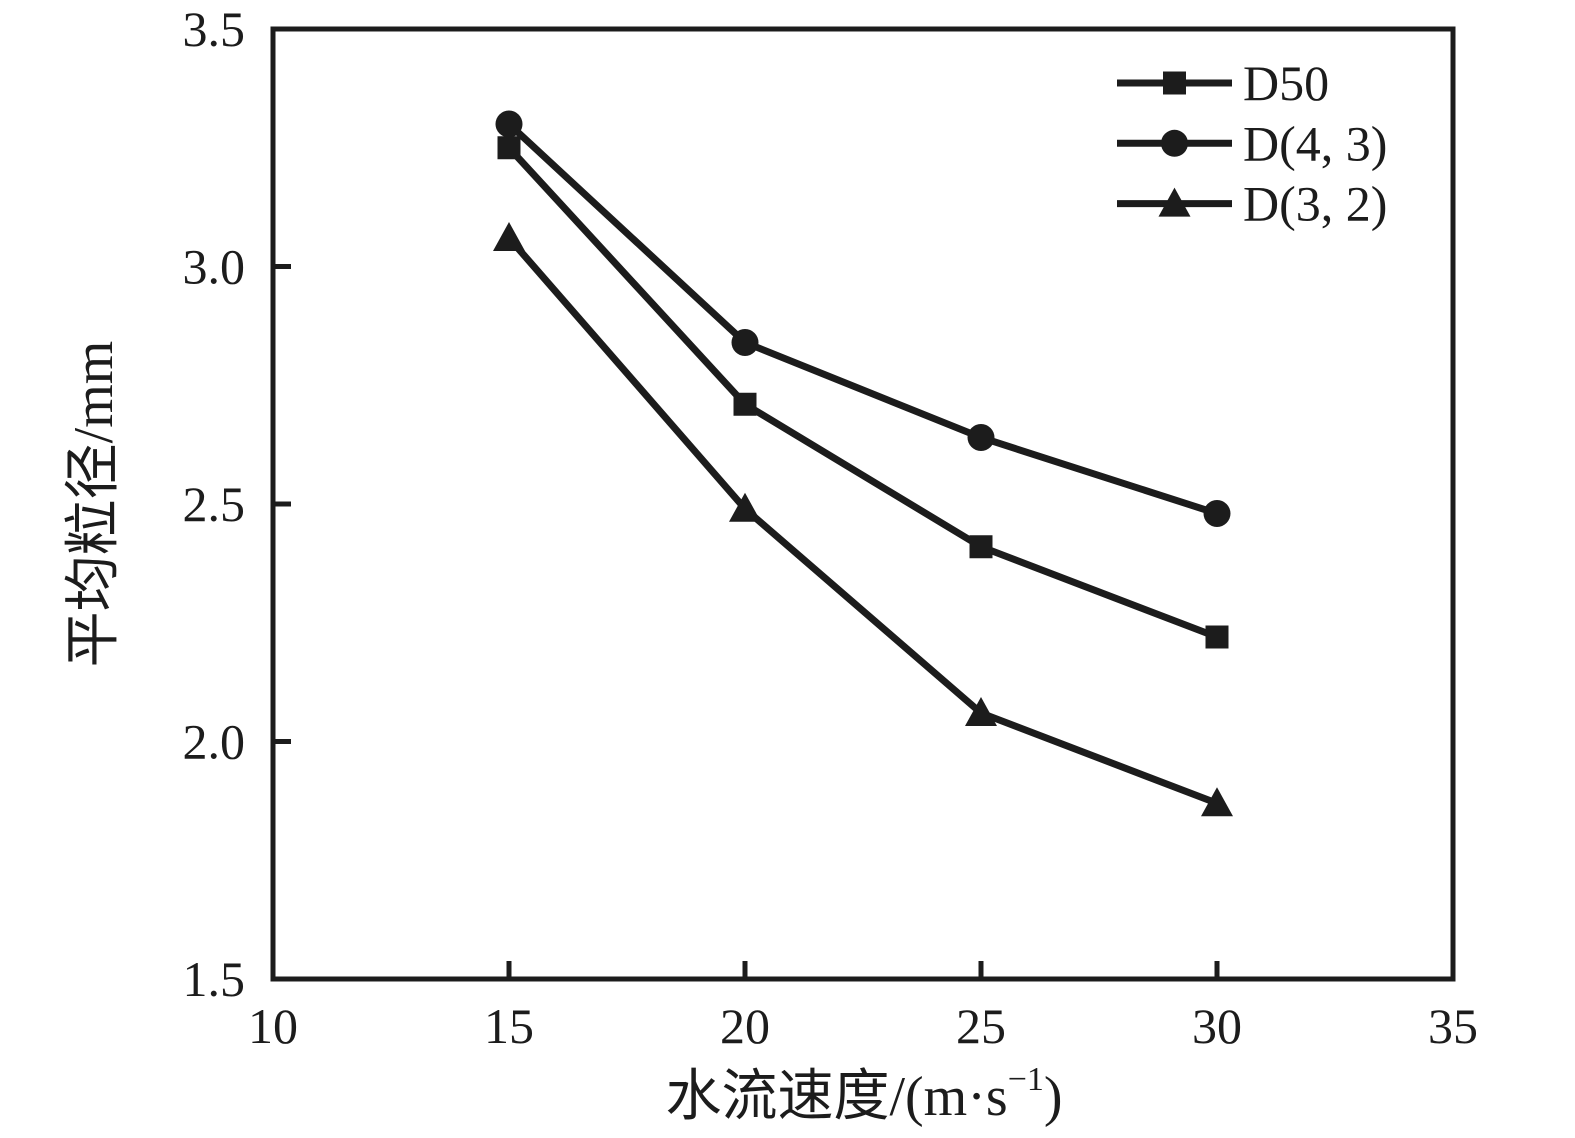 The height and width of the screenshot is (1138, 1575). What do you see at coordinates (1315, 143) in the screenshot?
I see `legend-label: D(4, 3)` at bounding box center [1315, 143].